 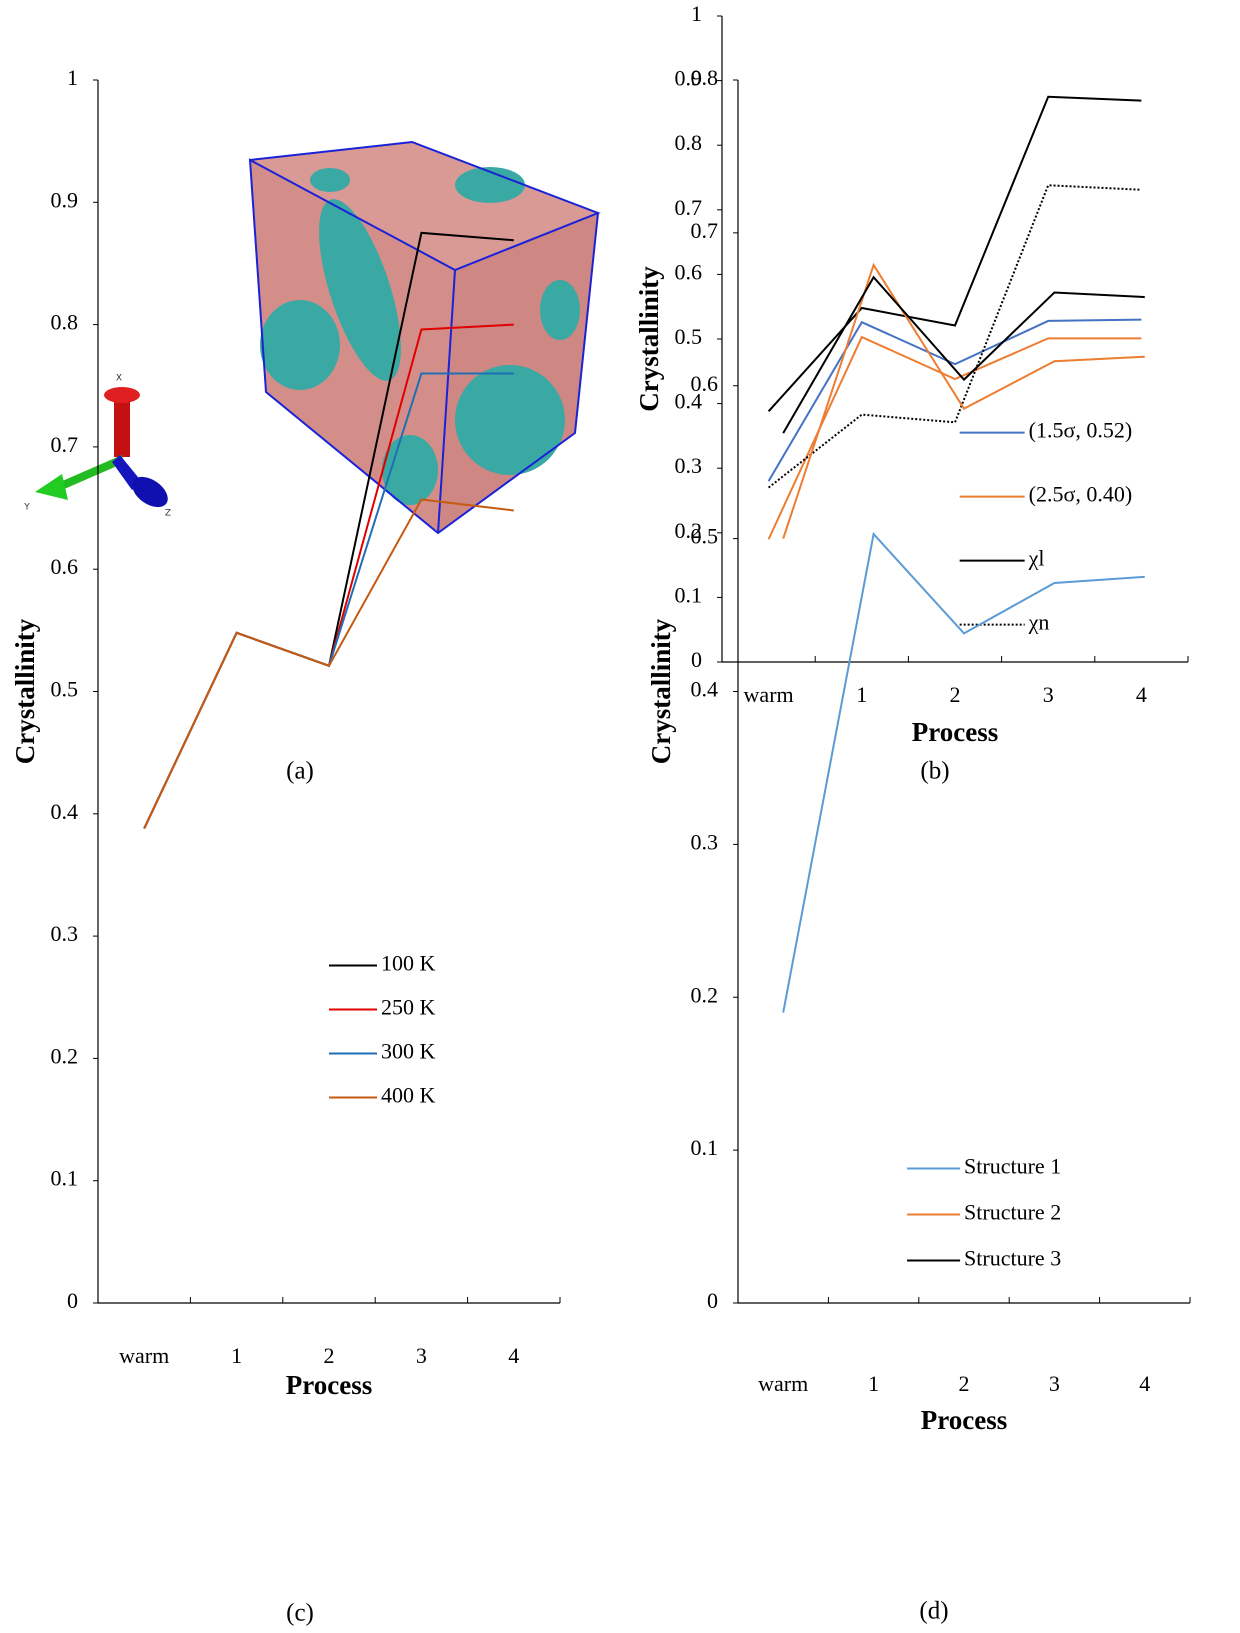 What do you see at coordinates (1036, 558) in the screenshot?
I see `legend-label: χl` at bounding box center [1036, 558].